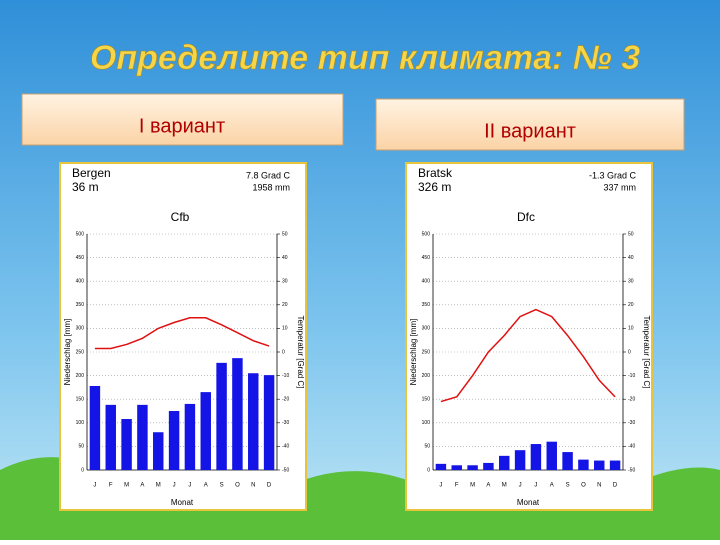 The width and height of the screenshot is (720, 545). Describe the element at coordinates (619, 187) in the screenshot. I see `annual-precipitation: 337 mm` at that location.